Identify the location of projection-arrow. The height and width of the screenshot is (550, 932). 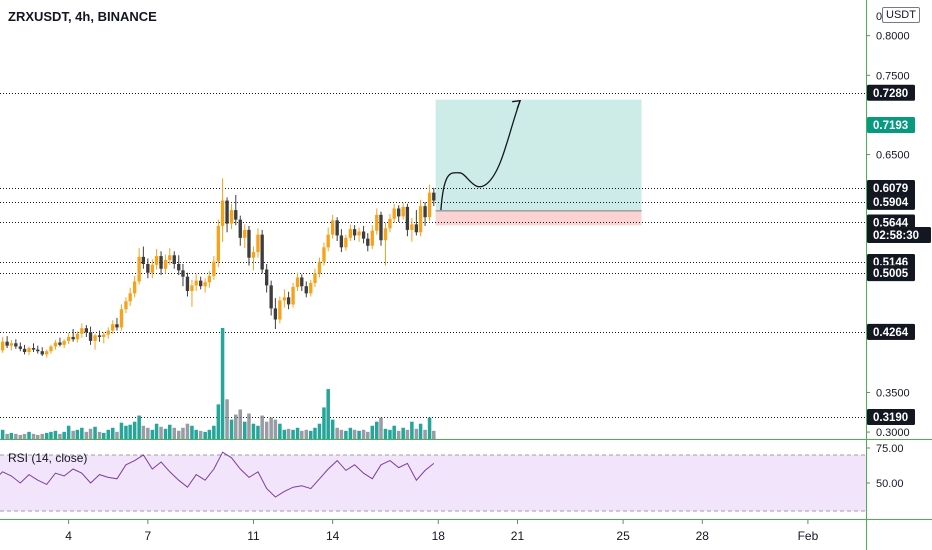
(481, 155).